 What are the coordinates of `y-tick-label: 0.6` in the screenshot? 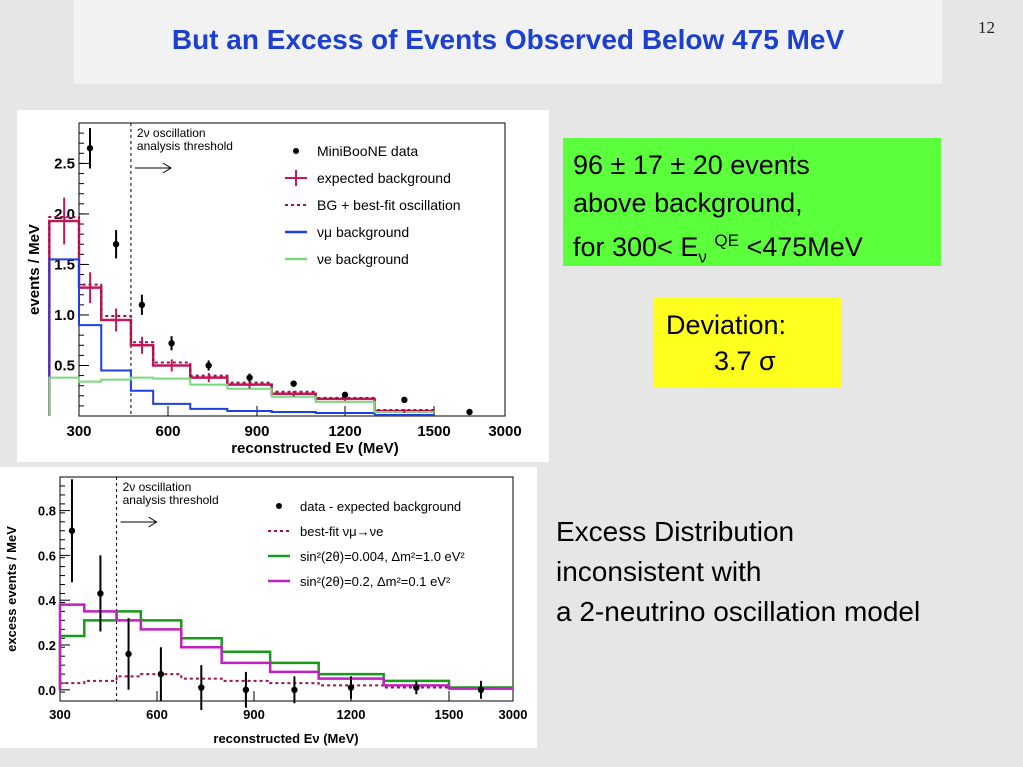 It's located at (47, 555).